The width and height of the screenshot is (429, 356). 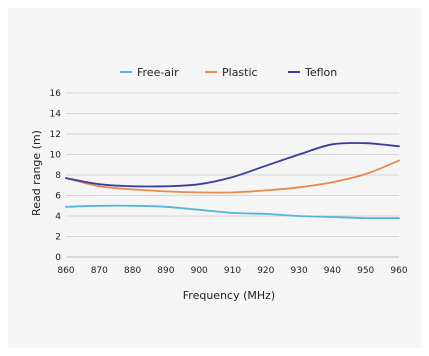 I want to click on x-tick-label: 890, so click(x=165, y=271).